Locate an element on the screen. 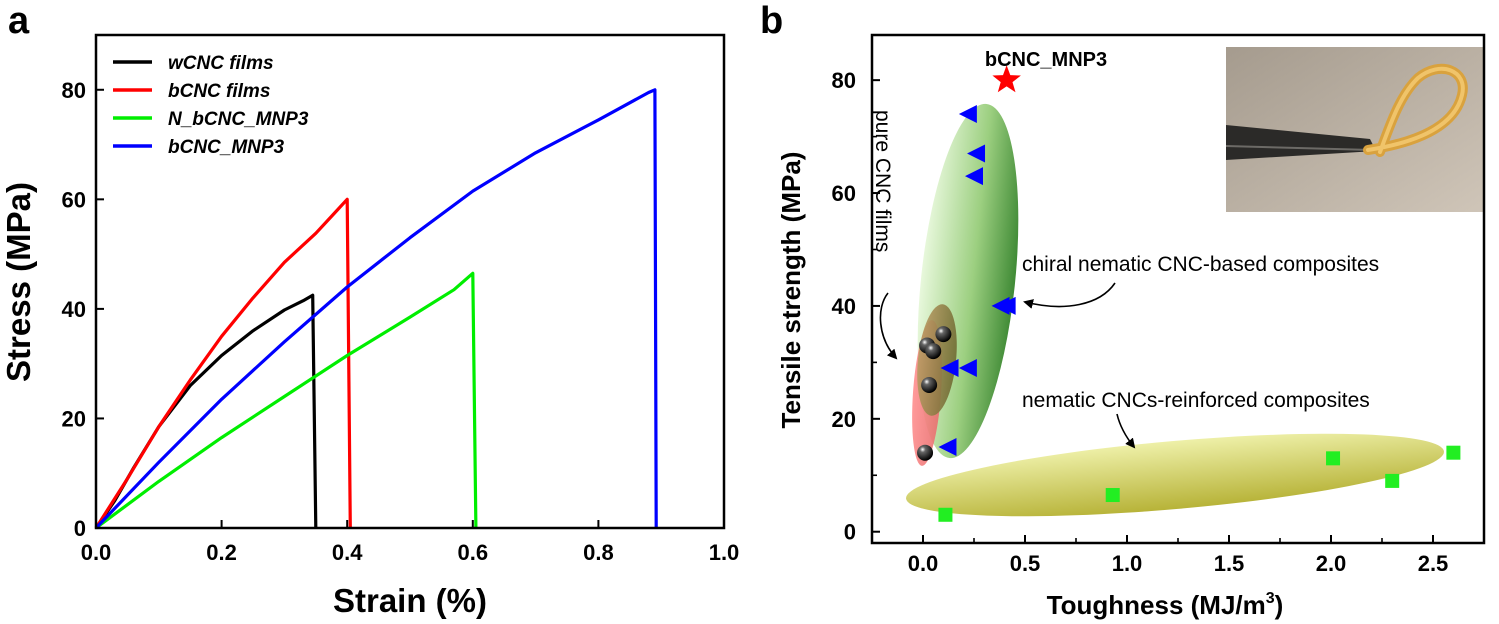 The height and width of the screenshot is (624, 1499). panel-label-a: a is located at coordinates (19, 21).